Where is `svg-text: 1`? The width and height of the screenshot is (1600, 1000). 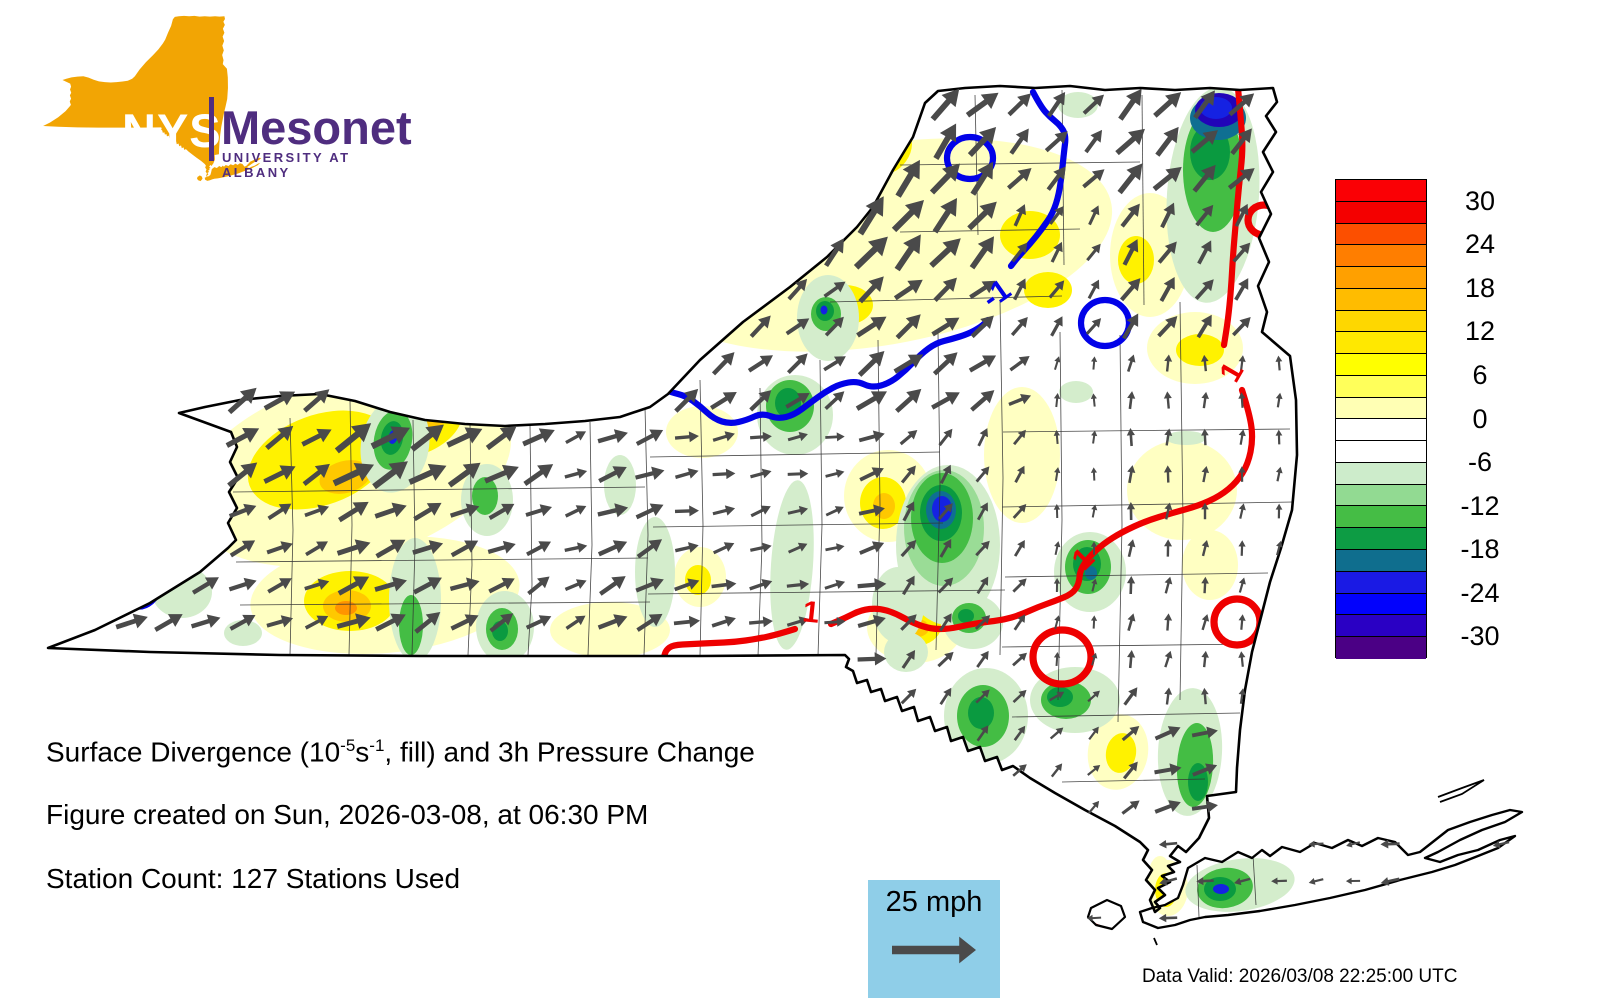 svg-text: 1 is located at coordinates (811, 612).